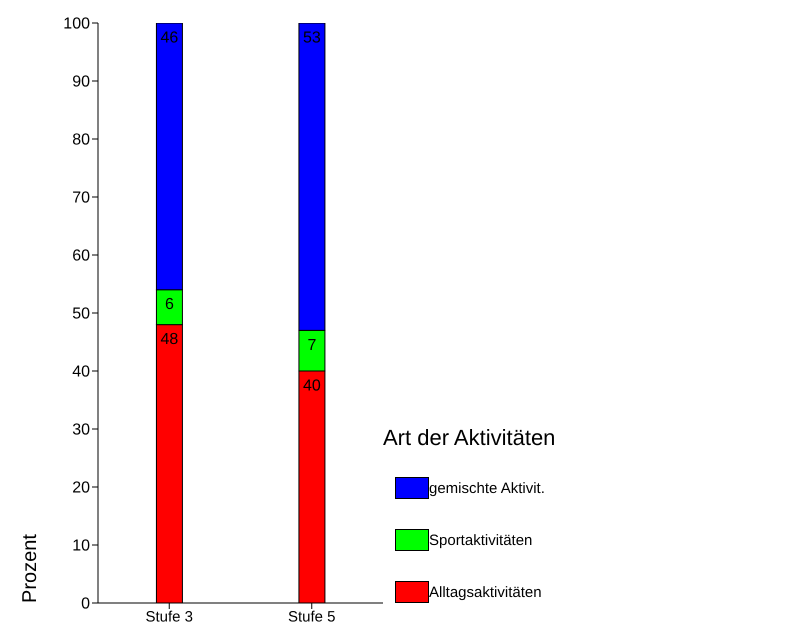 The height and width of the screenshot is (639, 793). What do you see at coordinates (487, 488) in the screenshot?
I see `legend-label: gemischte Aktivit.` at bounding box center [487, 488].